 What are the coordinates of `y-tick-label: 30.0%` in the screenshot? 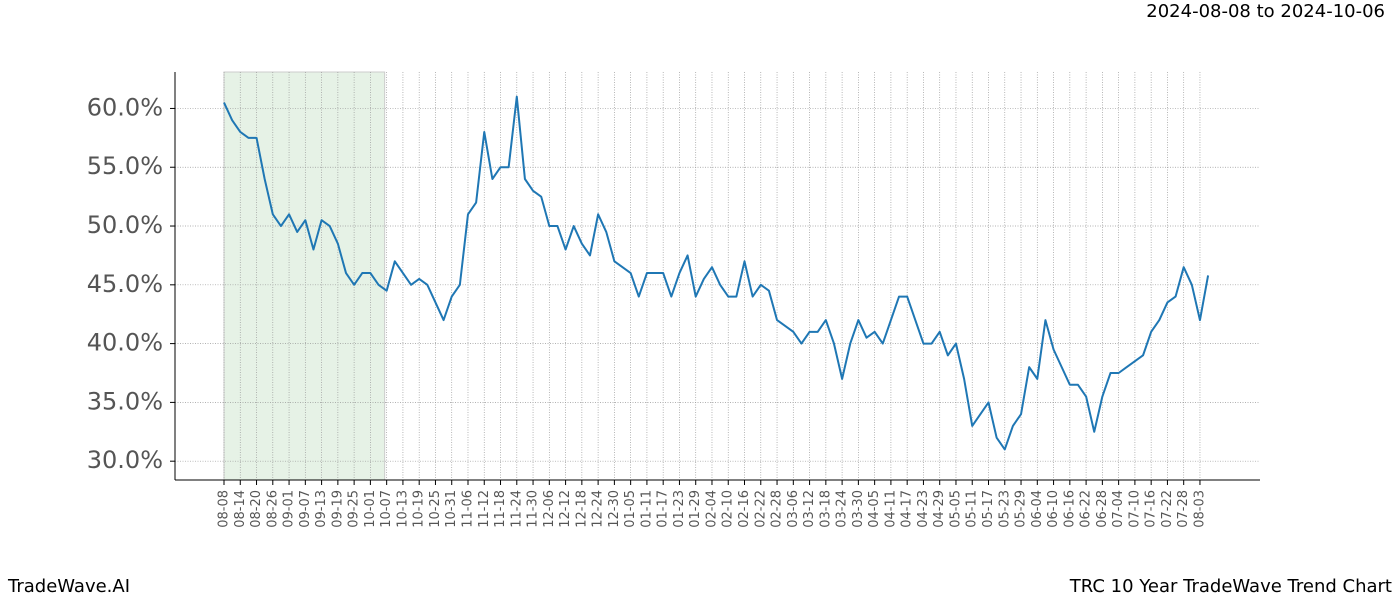 It's located at (125, 460).